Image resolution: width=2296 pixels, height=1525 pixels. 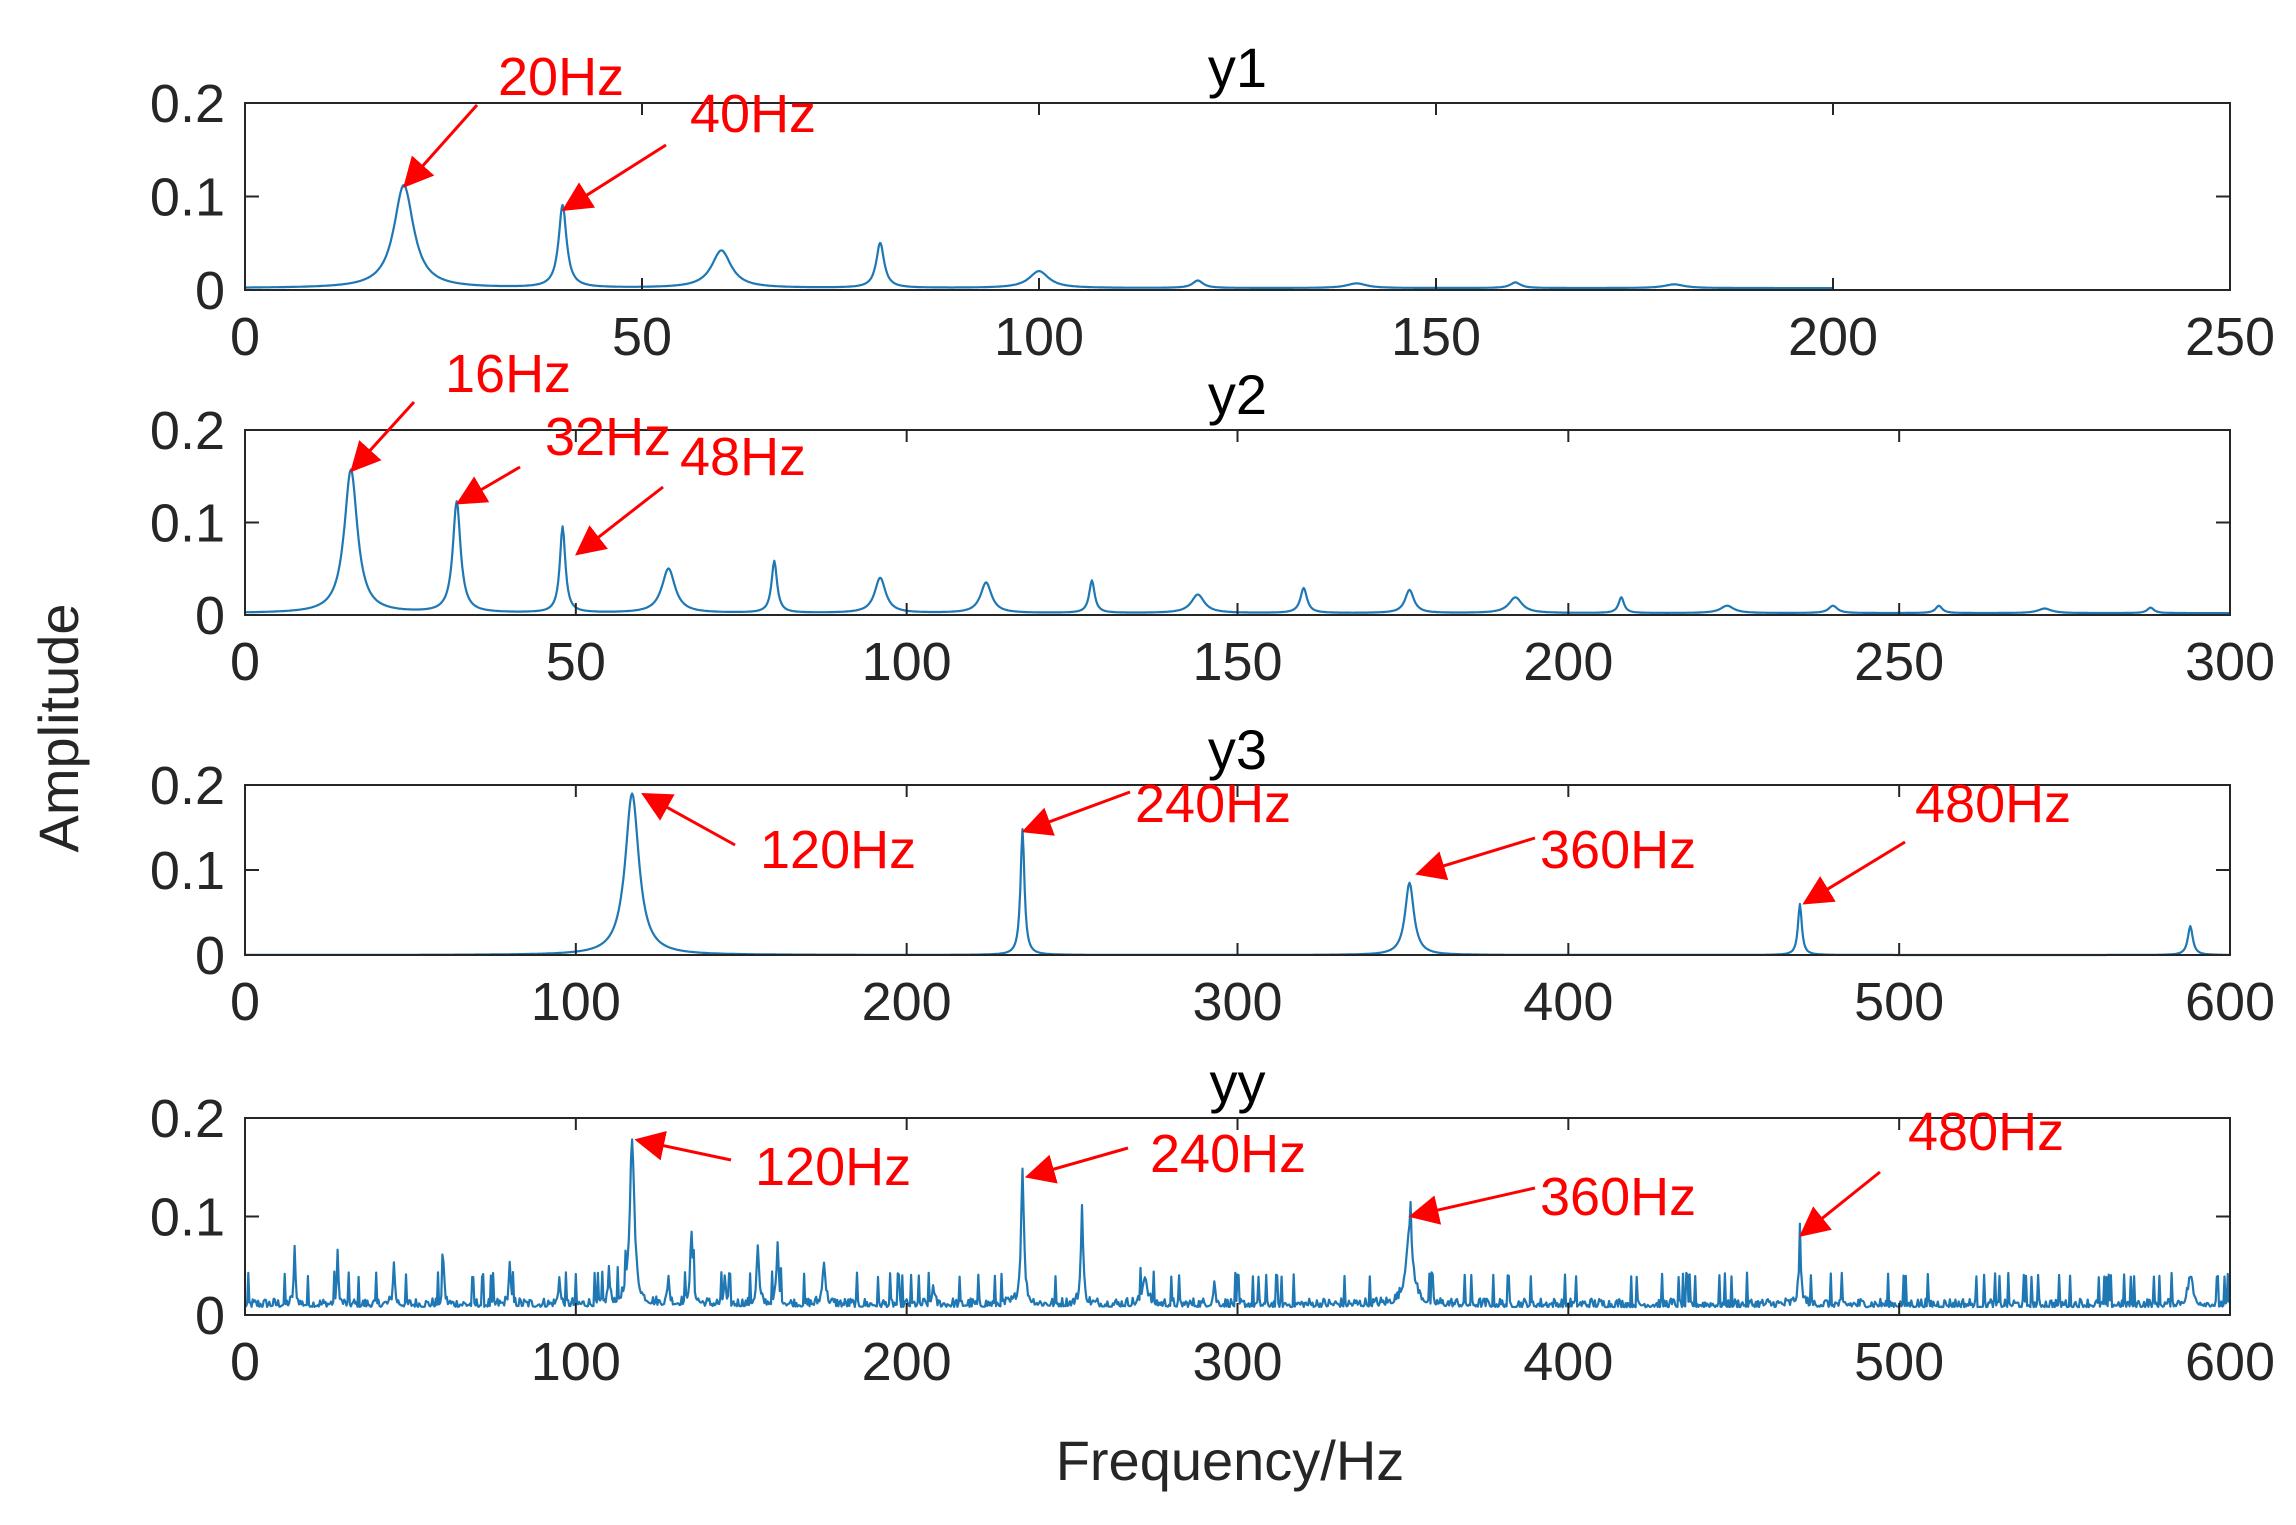 What do you see at coordinates (743, 457) in the screenshot?
I see `annotation-label: 48Hz` at bounding box center [743, 457].